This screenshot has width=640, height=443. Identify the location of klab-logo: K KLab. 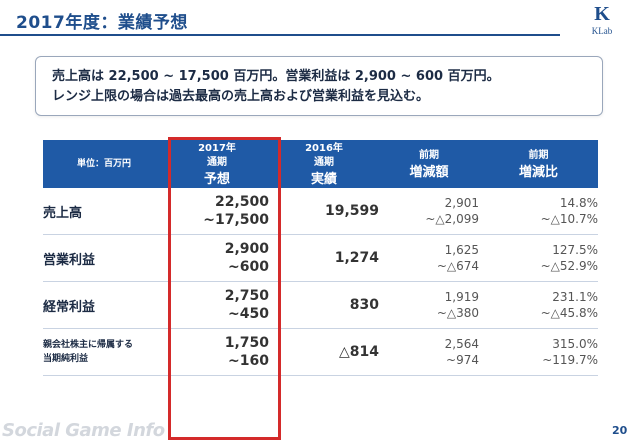
(602, 23).